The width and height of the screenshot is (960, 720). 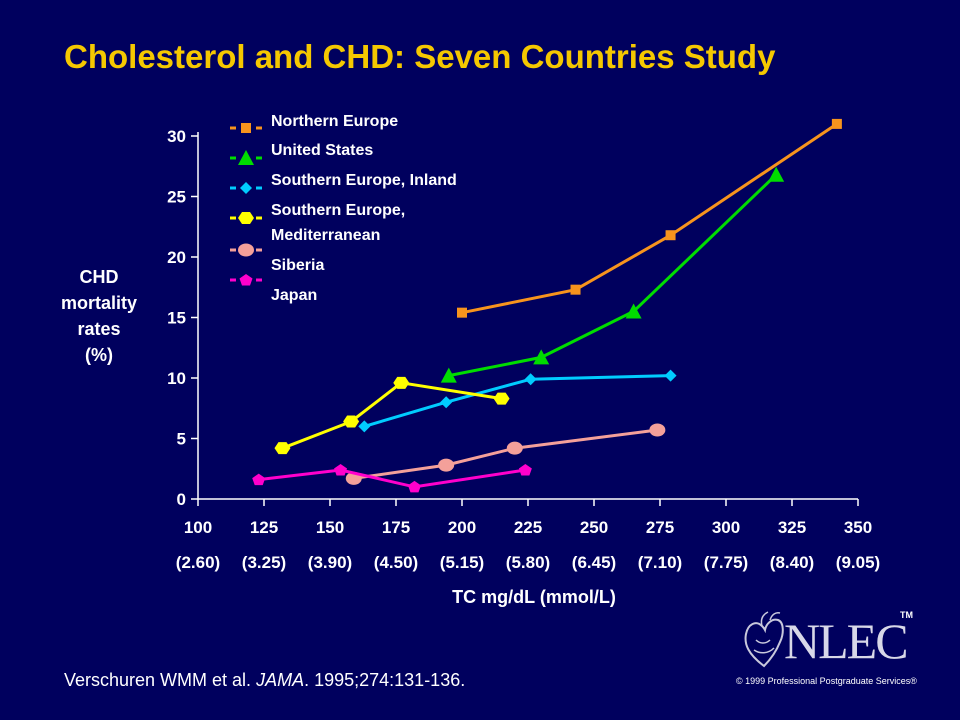 What do you see at coordinates (396, 562) in the screenshot?
I see `x-tick-sublabel: (4.50)` at bounding box center [396, 562].